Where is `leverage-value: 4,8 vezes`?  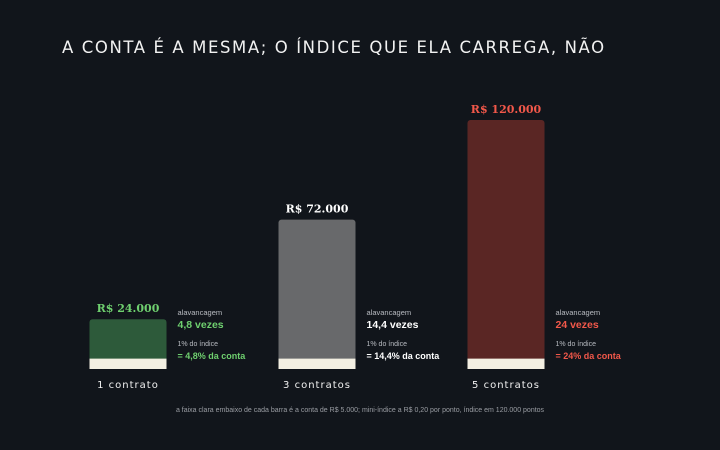
leverage-value: 4,8 vezes is located at coordinates (201, 325).